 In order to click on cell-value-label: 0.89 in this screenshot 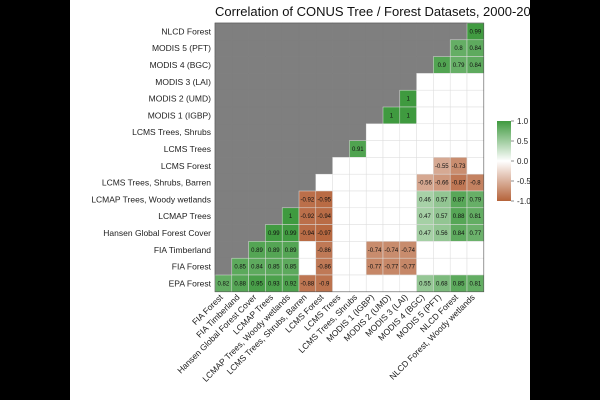, I will do `click(257, 251)`.